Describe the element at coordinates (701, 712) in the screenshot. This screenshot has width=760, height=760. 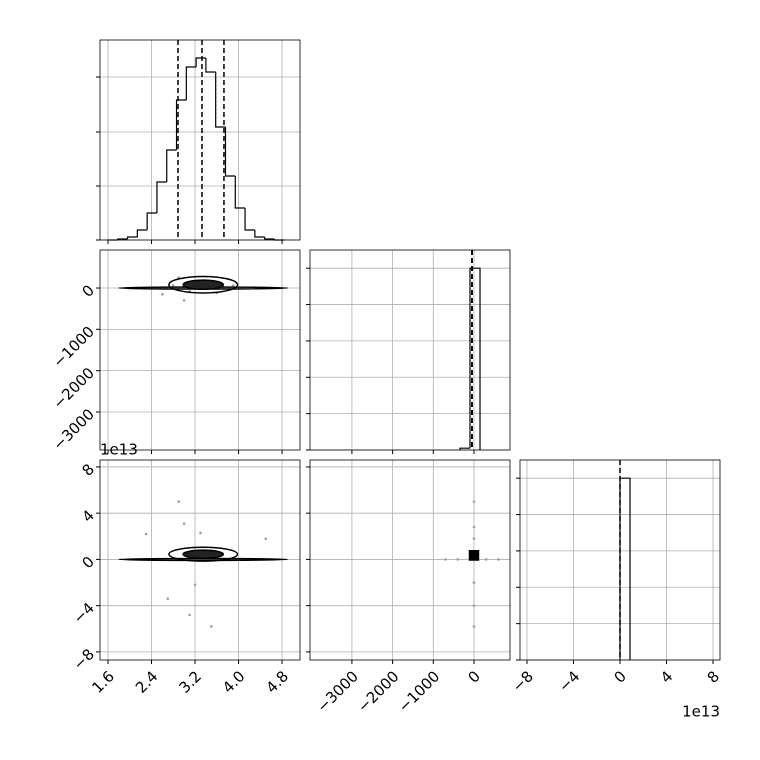
I see `x-offset-label: 1e13` at that location.